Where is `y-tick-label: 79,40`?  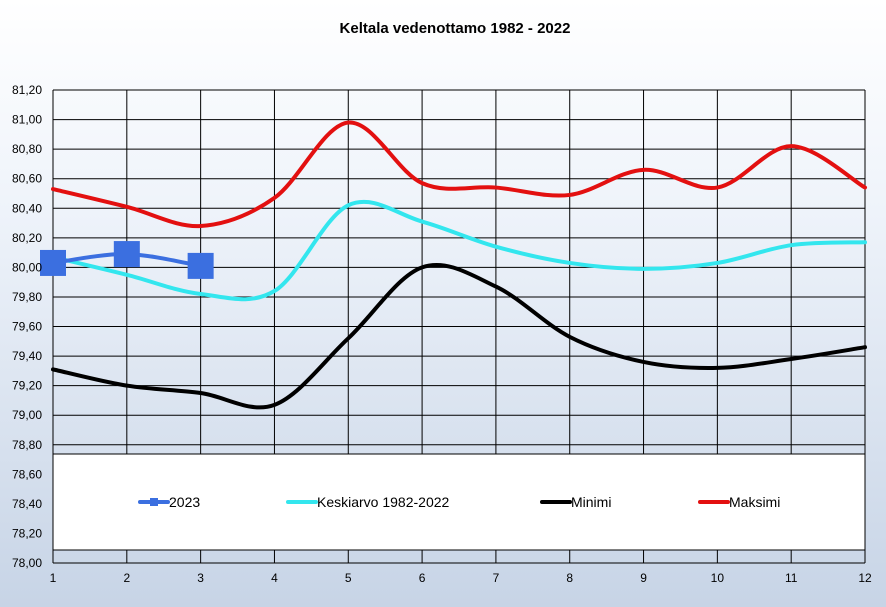 y-tick-label: 79,40 is located at coordinates (27, 356).